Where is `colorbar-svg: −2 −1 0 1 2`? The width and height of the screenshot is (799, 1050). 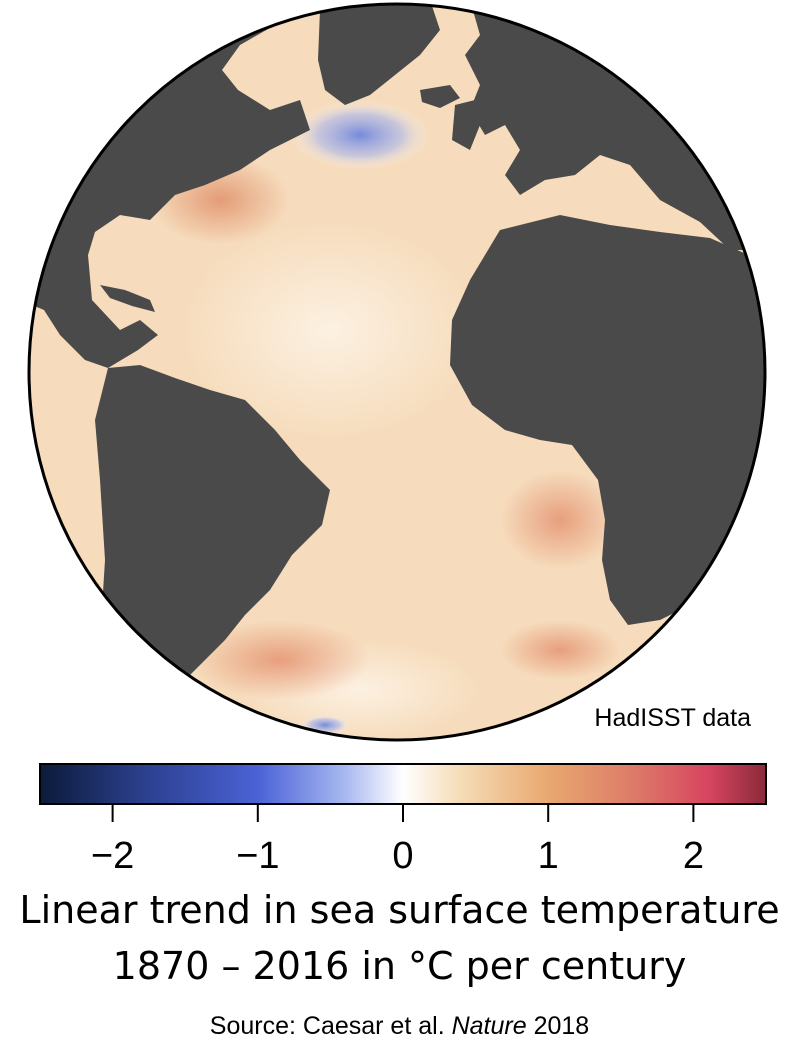
colorbar-svg: −2 −1 0 1 2 is located at coordinates (403, 820).